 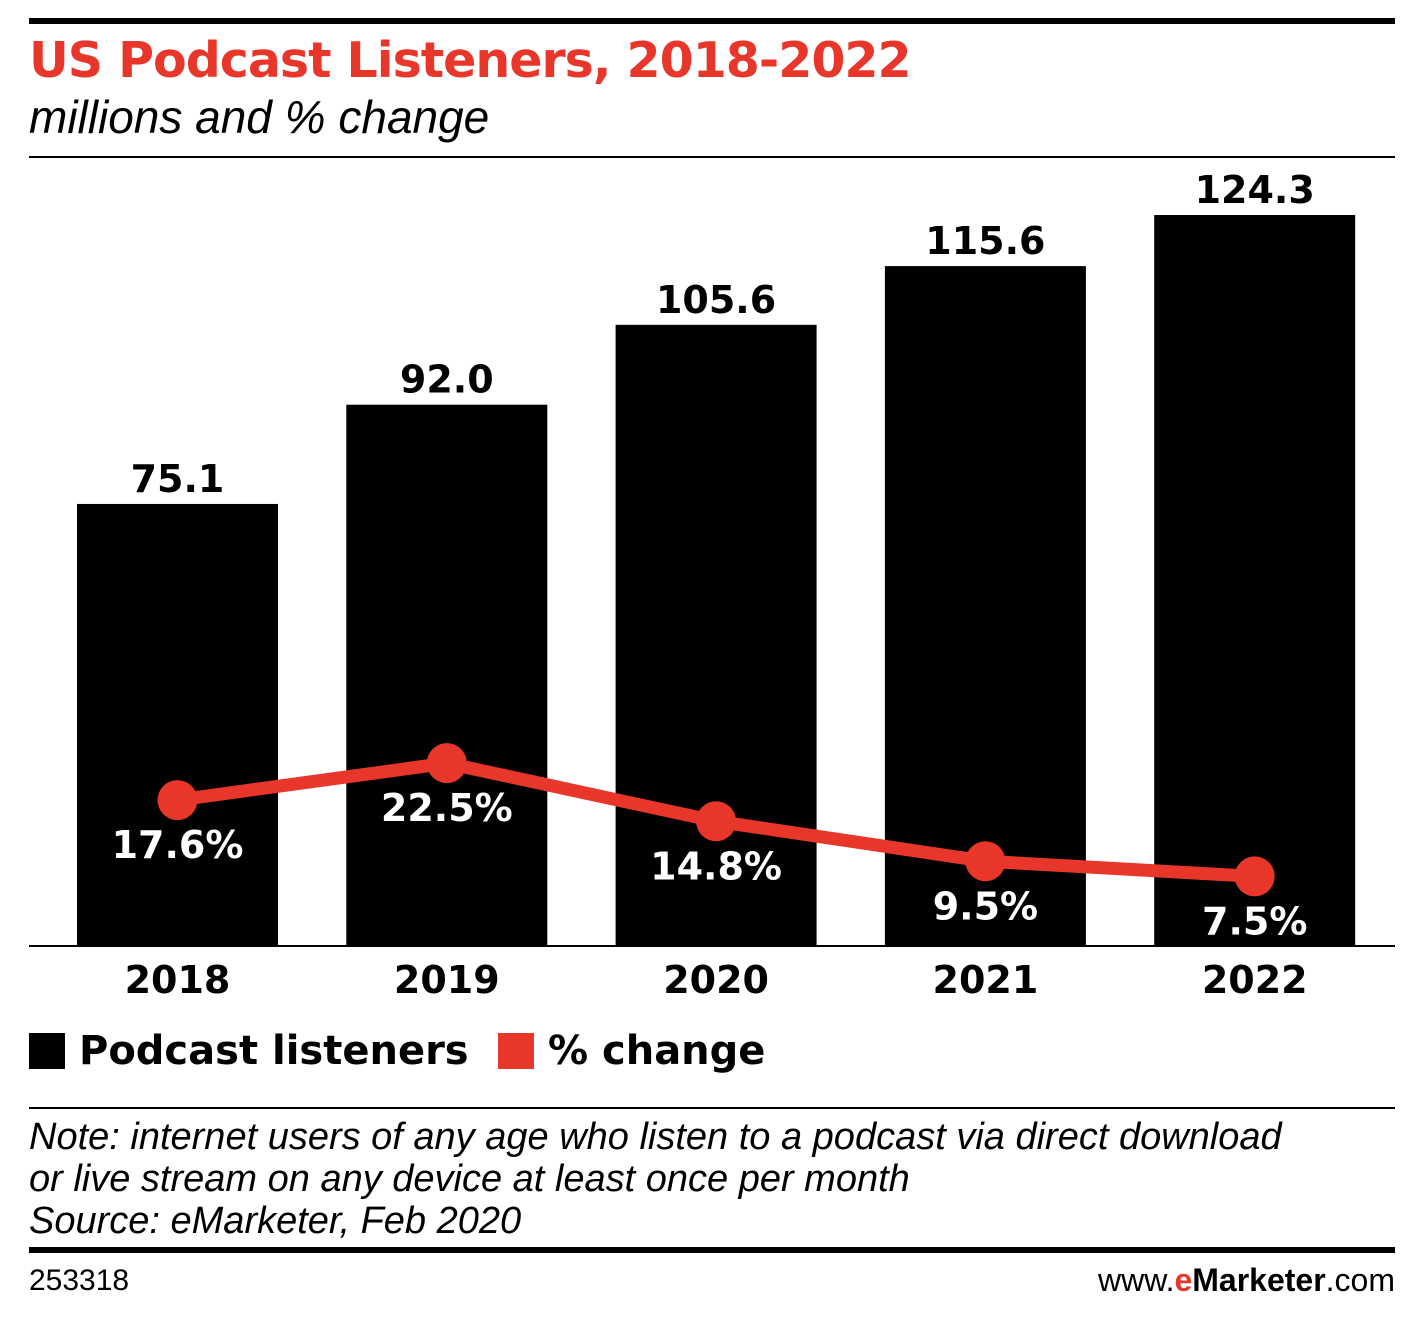 I want to click on x-axis-line, so click(x=712, y=946).